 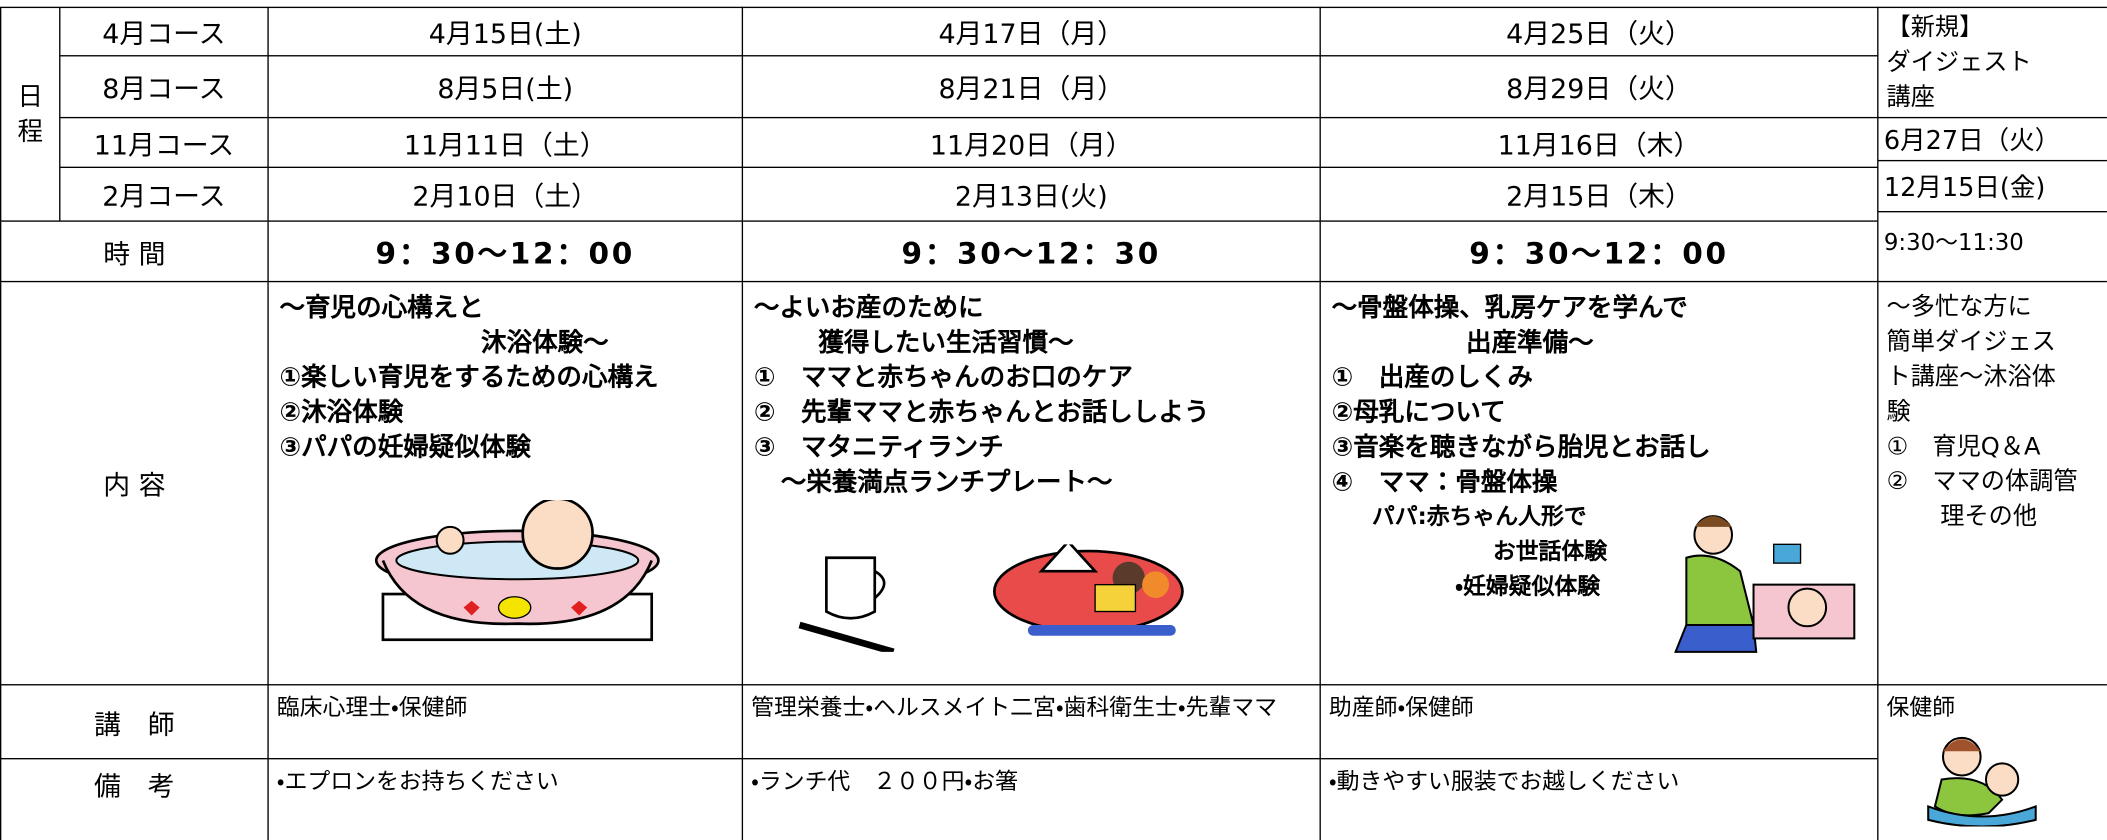 I want to click on digest-title-line: 【新規】, so click(x=1935, y=27).